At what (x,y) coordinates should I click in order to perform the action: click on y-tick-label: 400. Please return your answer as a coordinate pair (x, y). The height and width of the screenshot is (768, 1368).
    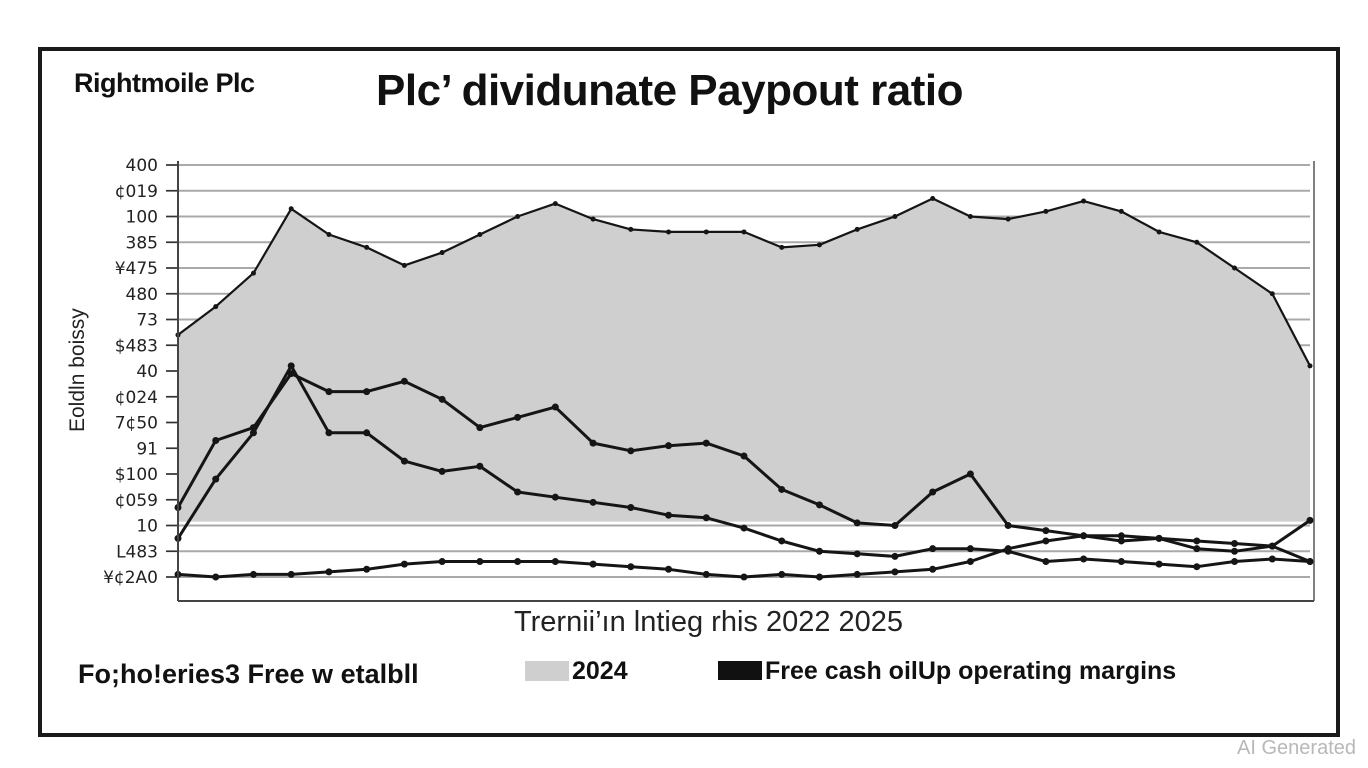
    Looking at the image, I should click on (142, 166).